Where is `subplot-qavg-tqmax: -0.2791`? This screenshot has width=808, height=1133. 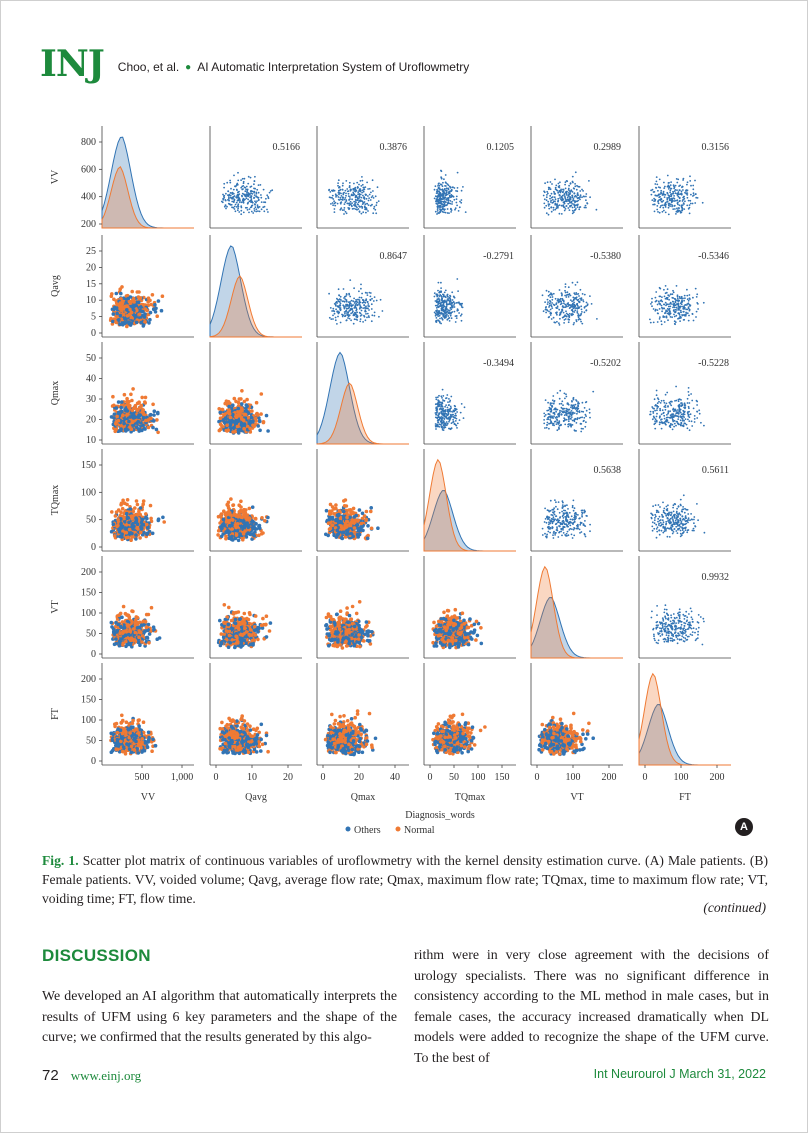 subplot-qavg-tqmax: -0.2791 is located at coordinates (469, 286).